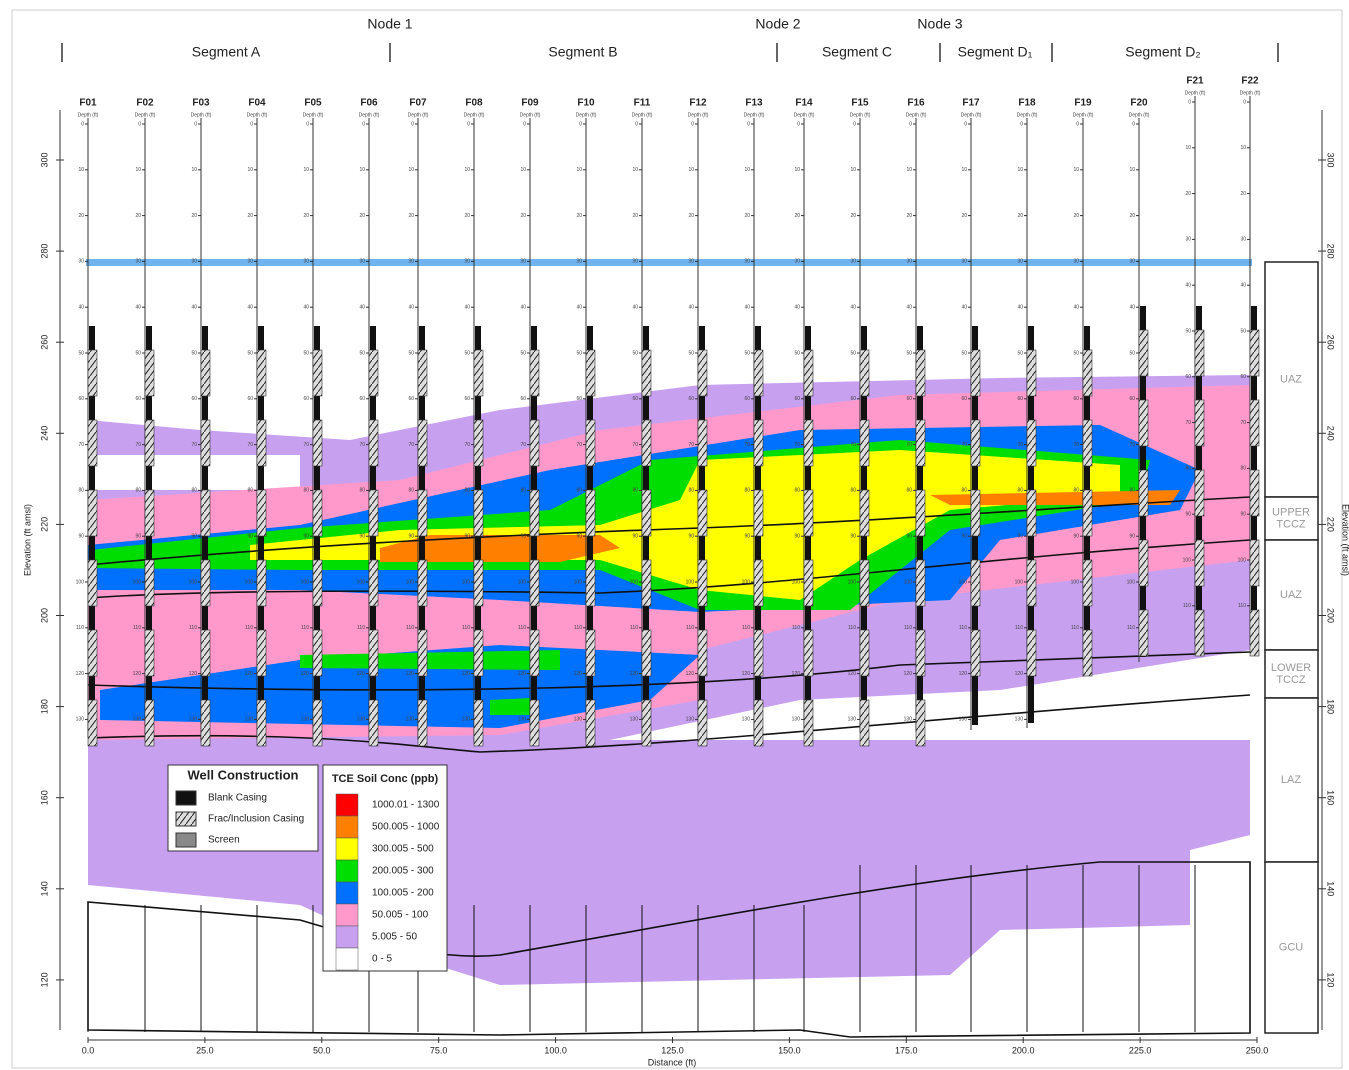 The image size is (1349, 1070). What do you see at coordinates (44, 615) in the screenshot?
I see `y-tick-label: 200` at bounding box center [44, 615].